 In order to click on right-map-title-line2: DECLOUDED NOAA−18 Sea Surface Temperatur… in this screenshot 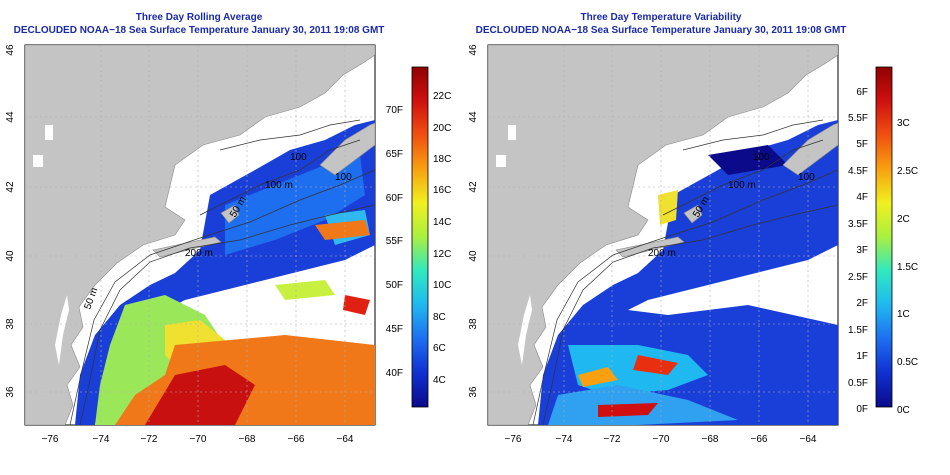, I will do `click(661, 30)`.